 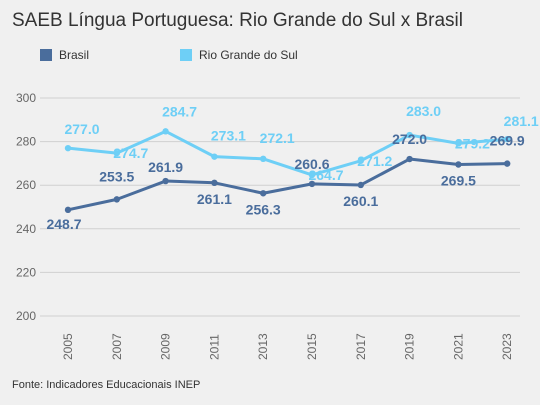 What do you see at coordinates (166, 346) in the screenshot?
I see `x-tick-label: 2009` at bounding box center [166, 346].